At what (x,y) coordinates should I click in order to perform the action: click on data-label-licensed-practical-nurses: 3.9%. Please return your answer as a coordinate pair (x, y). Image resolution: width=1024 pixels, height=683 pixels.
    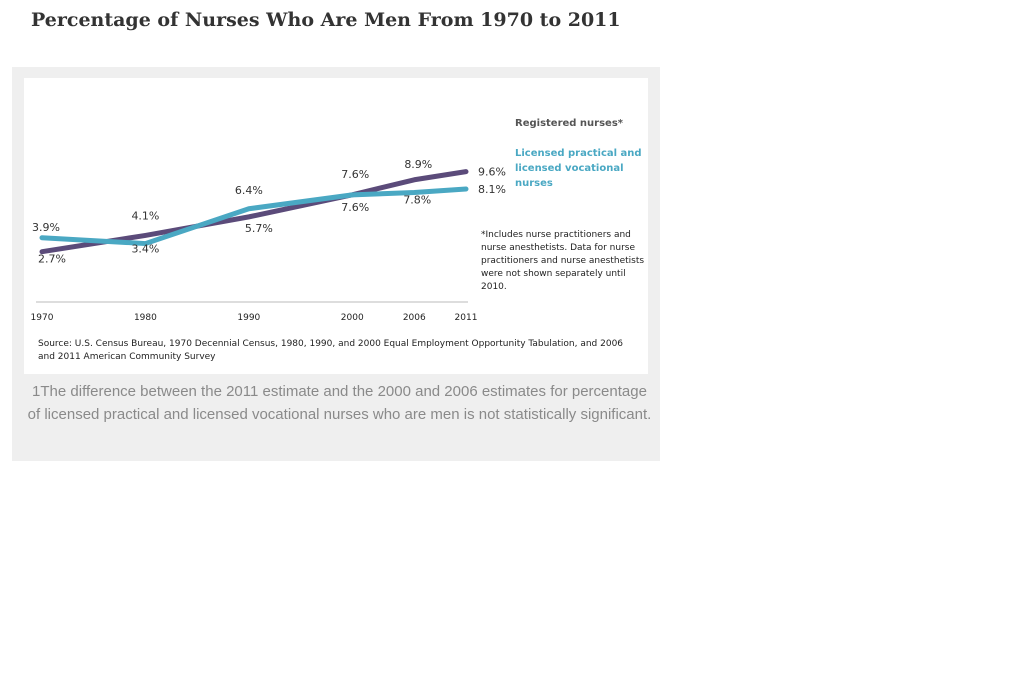
    Looking at the image, I should click on (46, 227).